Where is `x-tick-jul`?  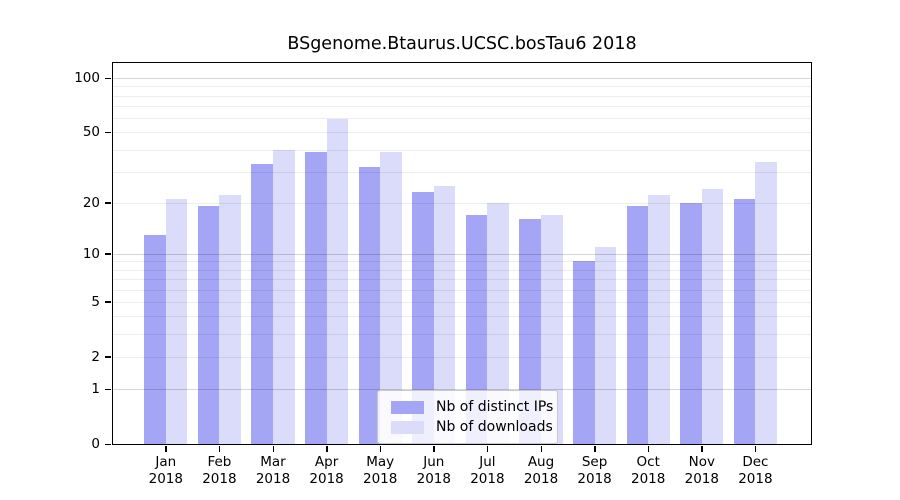
x-tick-jul is located at coordinates (487, 449).